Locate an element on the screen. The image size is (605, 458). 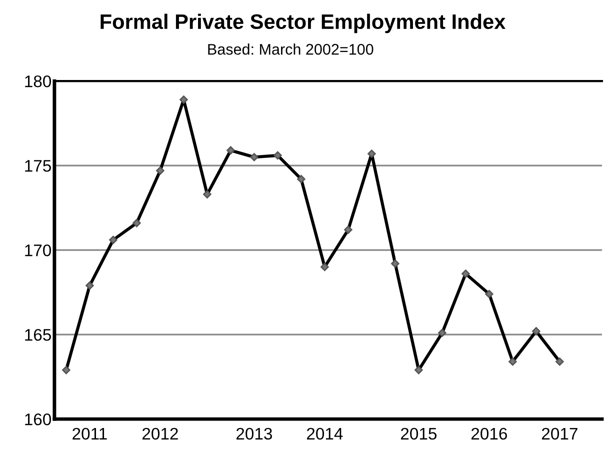
x-tick-label: 2013 is located at coordinates (254, 434).